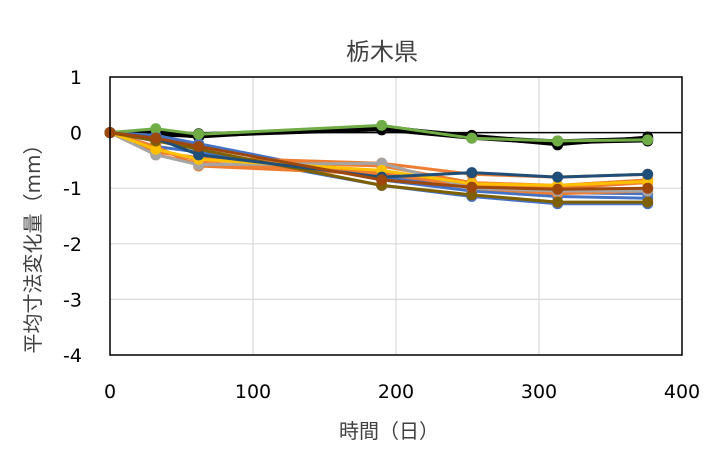 This screenshot has width=718, height=468. I want to click on y-tick-label: 1, so click(76, 78).